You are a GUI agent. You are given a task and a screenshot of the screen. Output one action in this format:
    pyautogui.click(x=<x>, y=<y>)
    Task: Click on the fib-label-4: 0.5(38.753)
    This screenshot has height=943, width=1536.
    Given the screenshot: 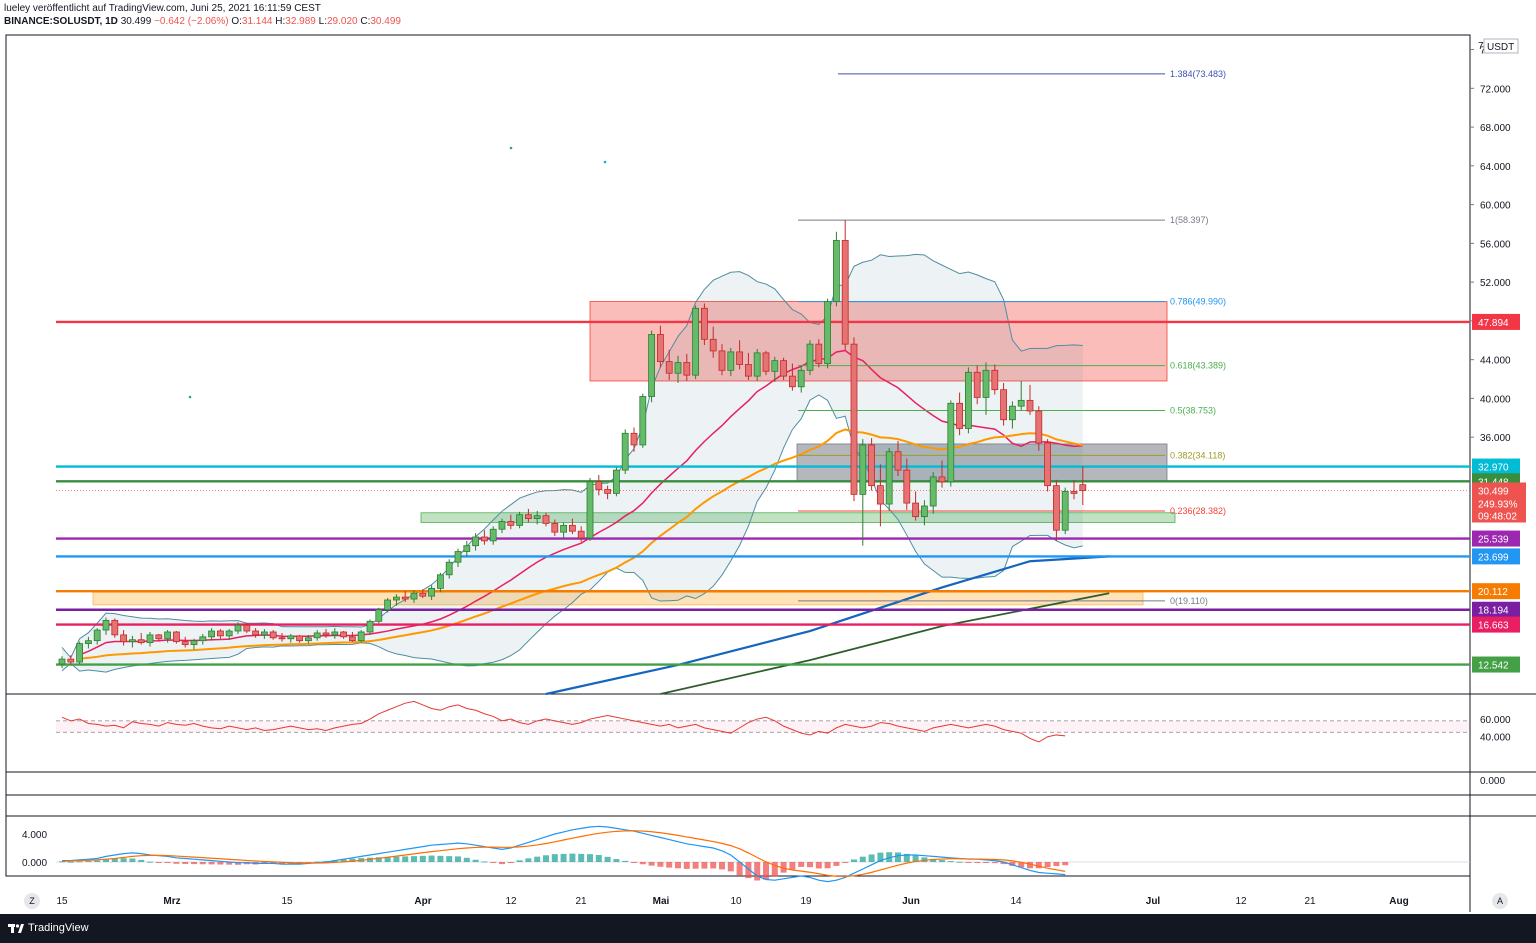 What is the action you would take?
    pyautogui.click(x=1193, y=411)
    